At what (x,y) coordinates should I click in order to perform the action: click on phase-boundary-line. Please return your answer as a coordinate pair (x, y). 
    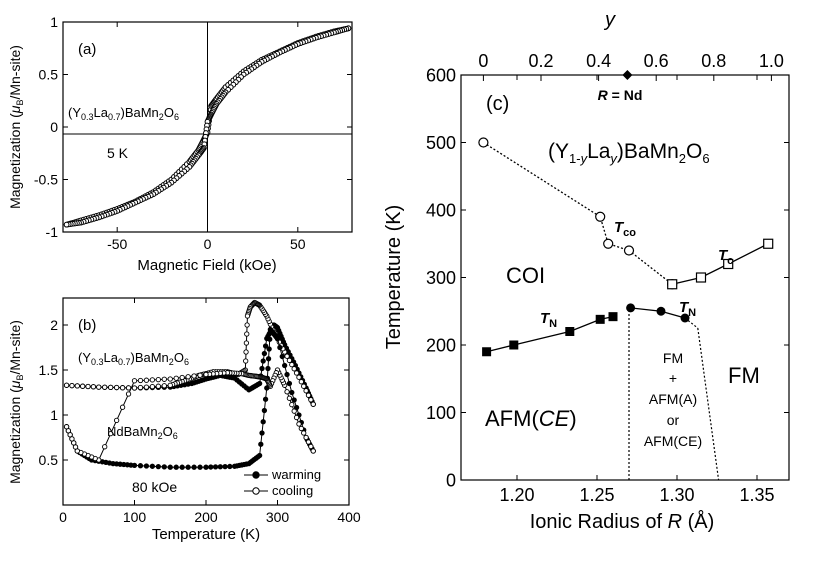
    Looking at the image, I should click on (708, 404).